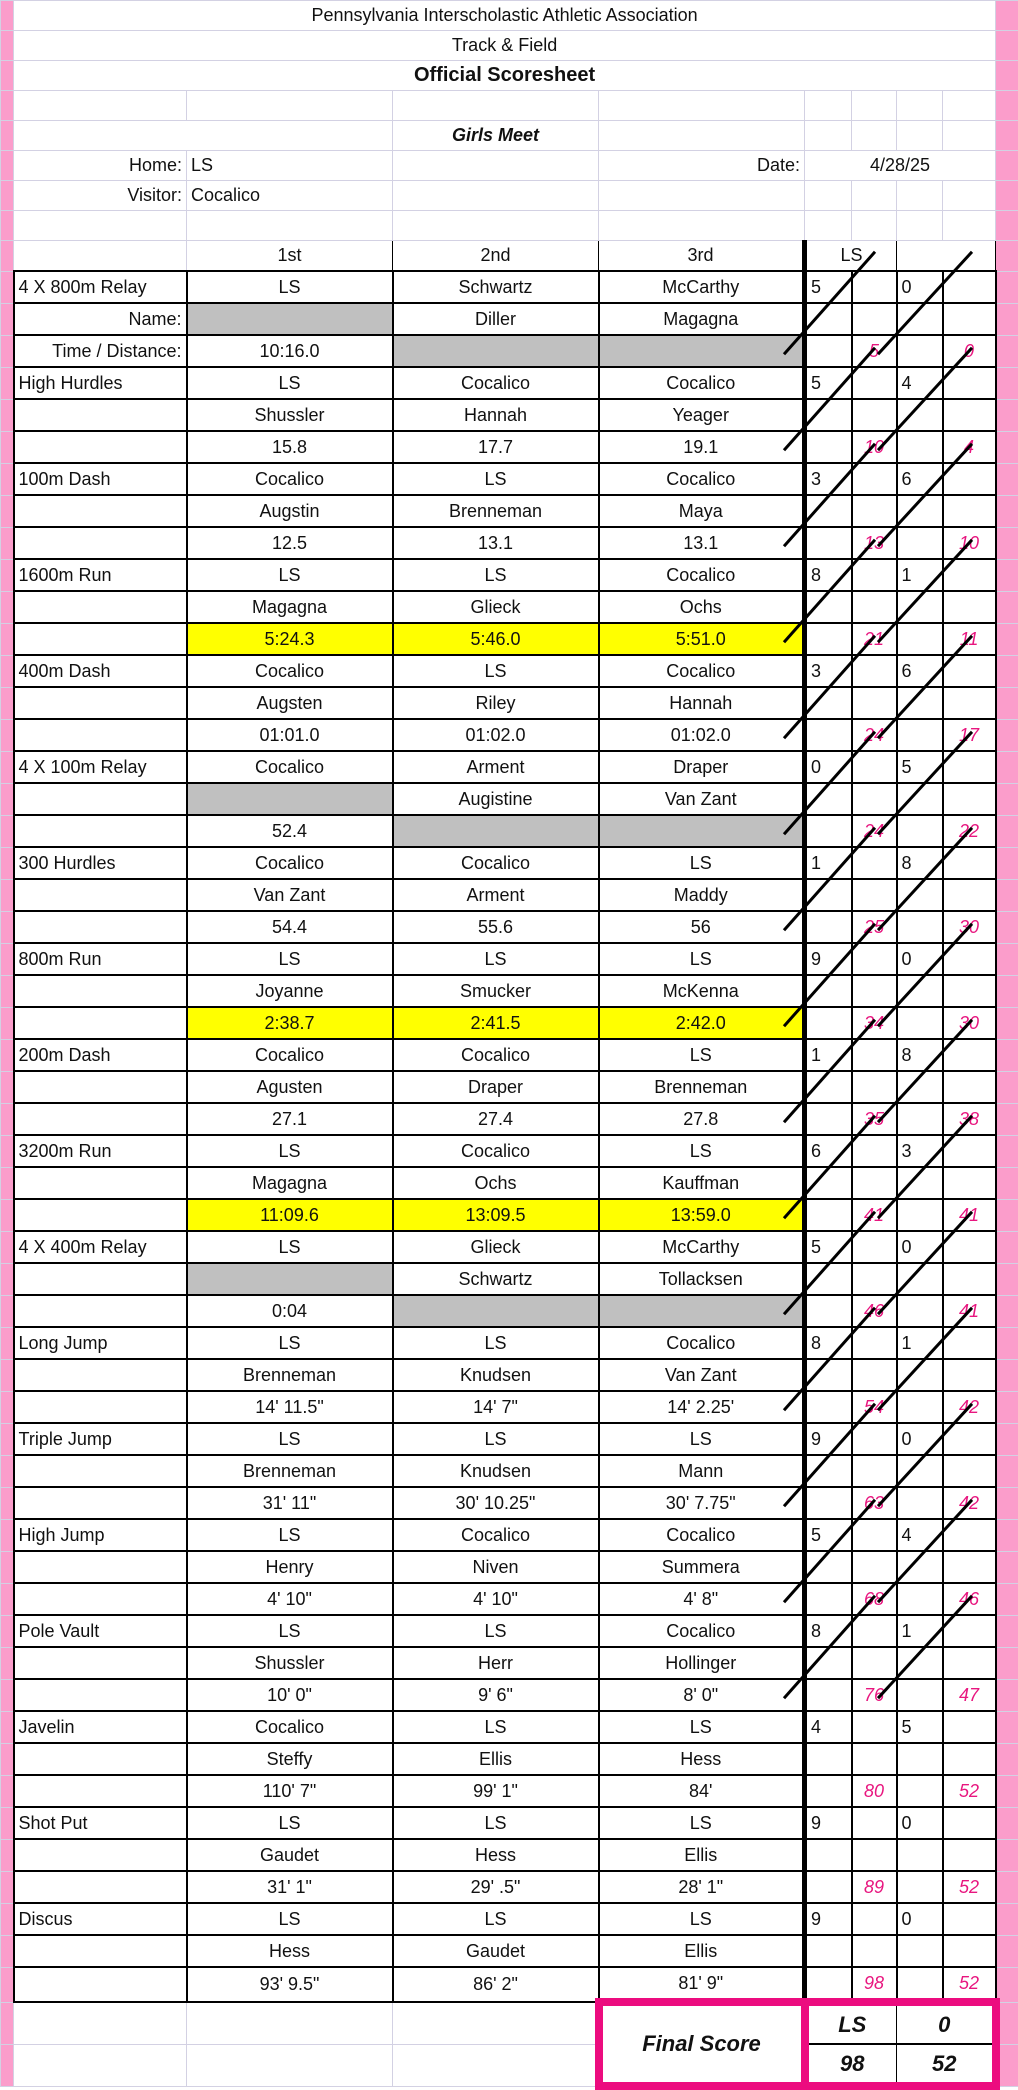 This screenshot has height=2090, width=1018. I want to click on athlete-name: Magagna, so click(290, 1183).